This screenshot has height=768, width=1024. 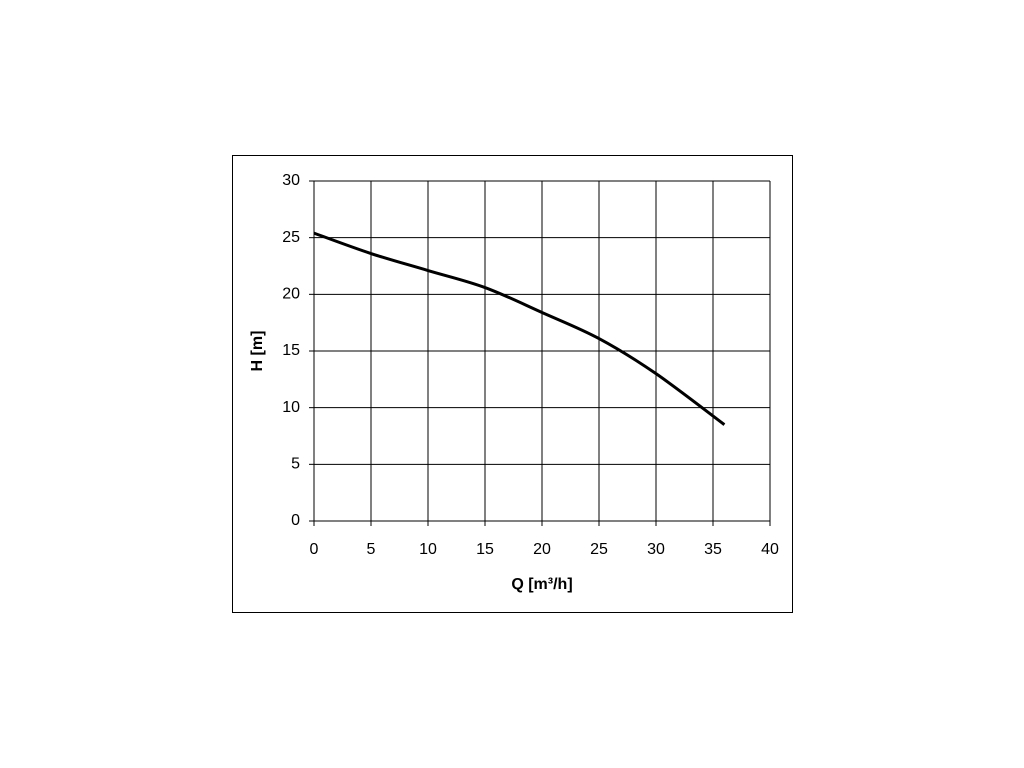 What do you see at coordinates (291, 407) in the screenshot?
I see `y-tick-label: 10` at bounding box center [291, 407].